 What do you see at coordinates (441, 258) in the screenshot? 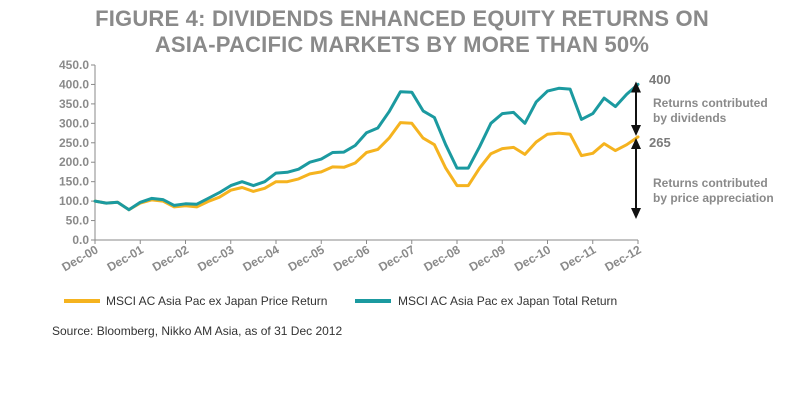
I see `x-tick-label: Dec-08` at bounding box center [441, 258].